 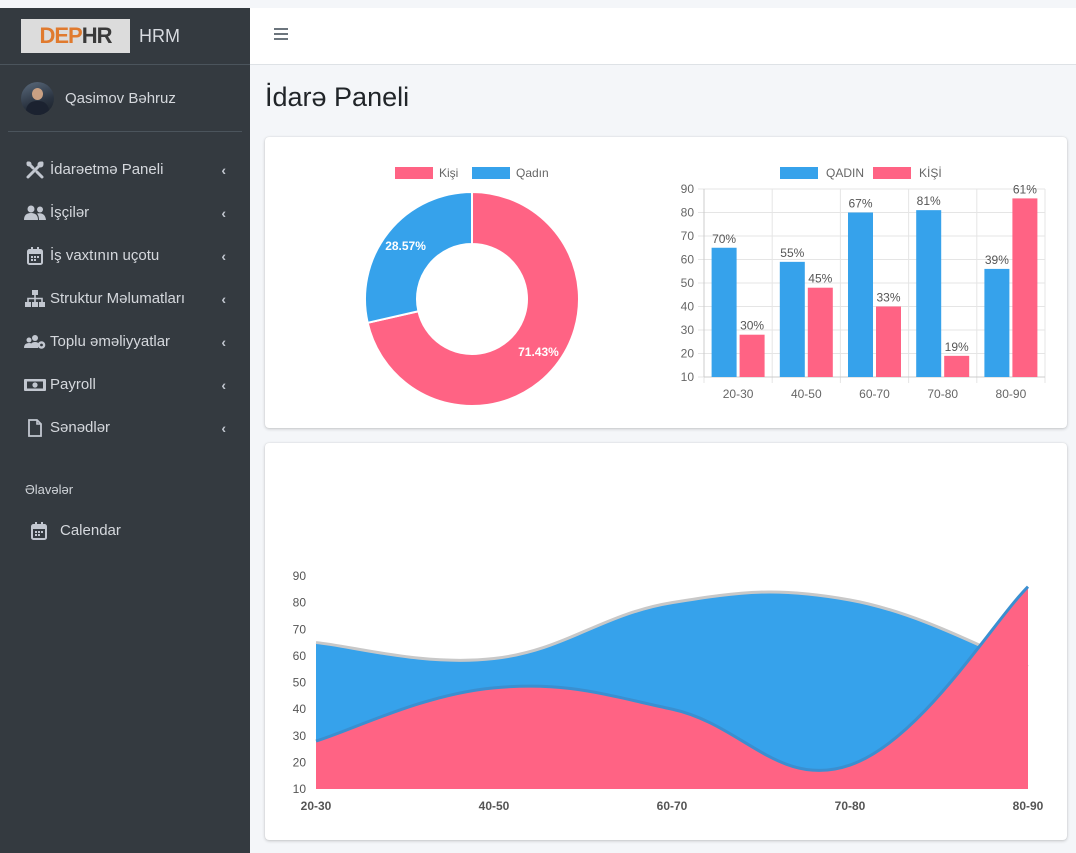 What do you see at coordinates (663, 36) in the screenshot?
I see `top-navbar` at bounding box center [663, 36].